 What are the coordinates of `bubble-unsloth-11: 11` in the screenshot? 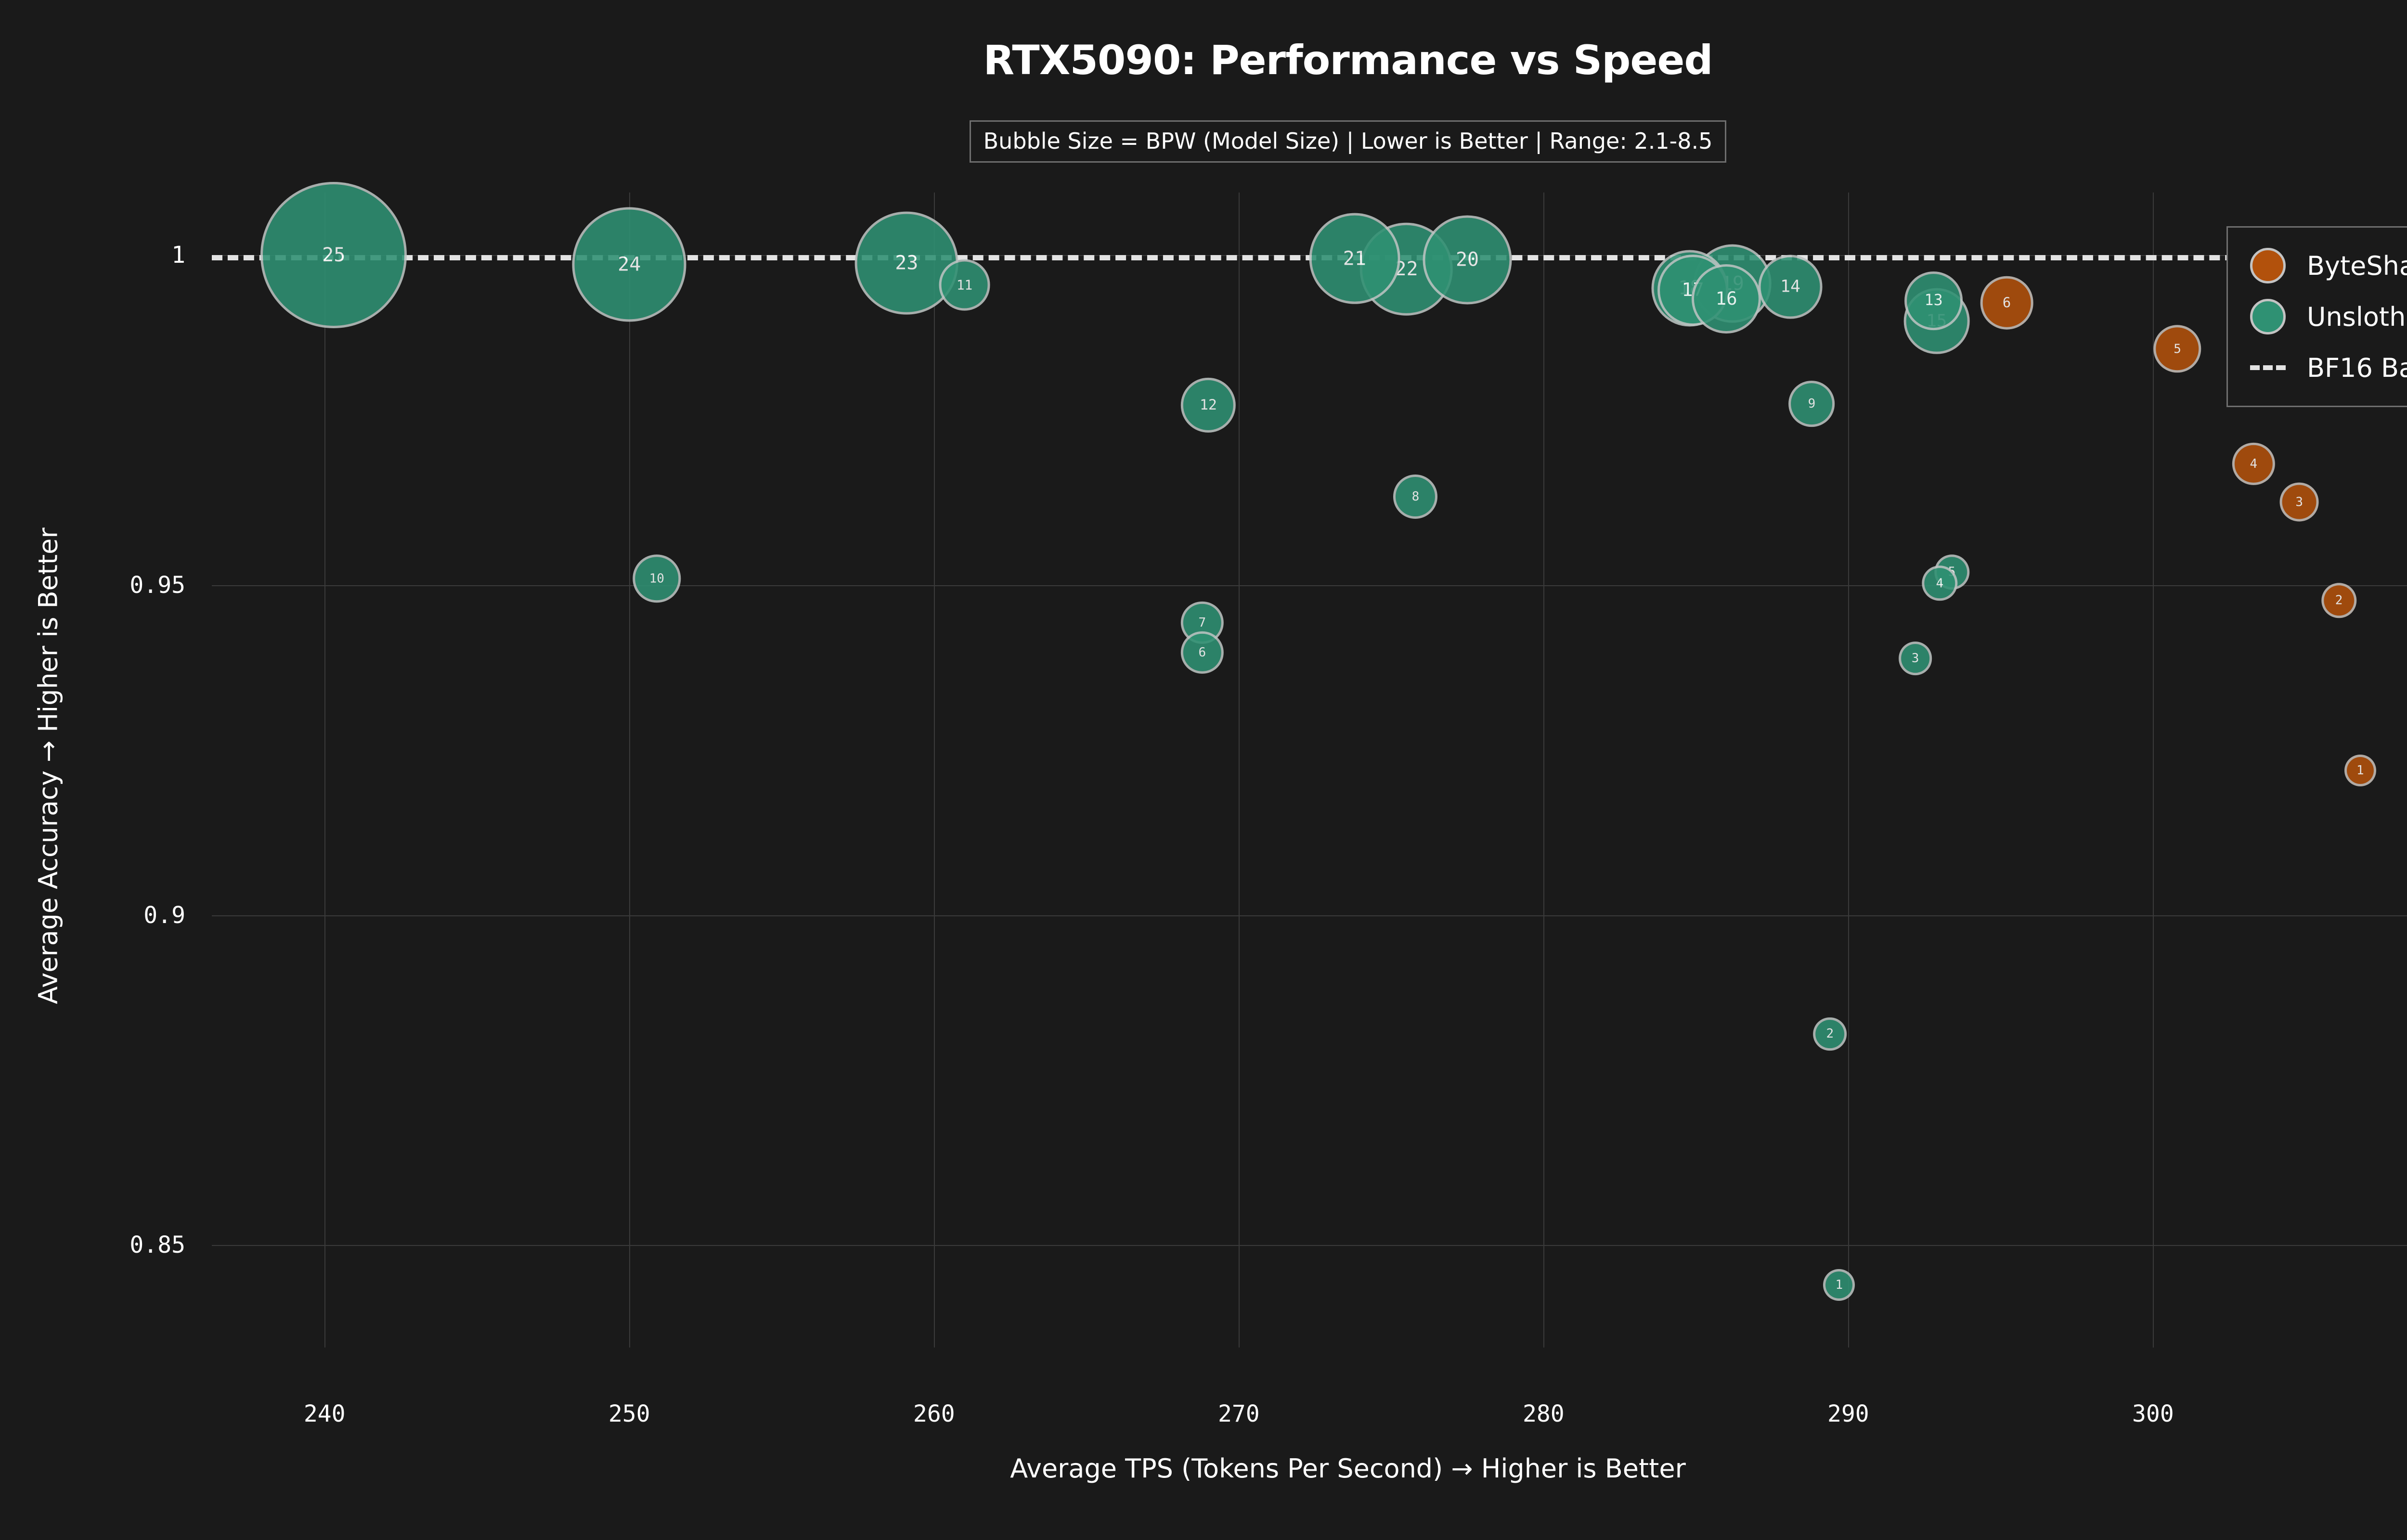 It's located at (965, 285).